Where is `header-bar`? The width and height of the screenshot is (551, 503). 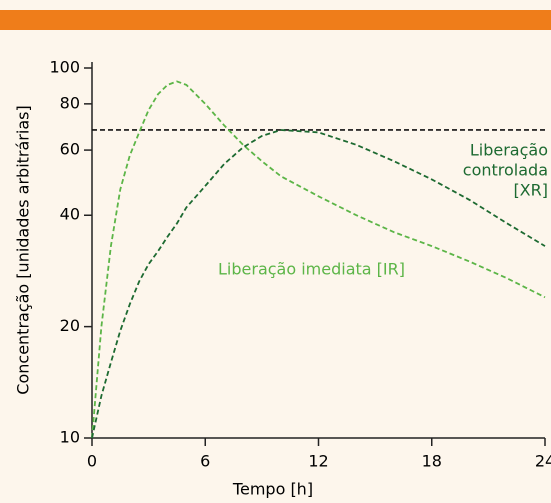 header-bar is located at coordinates (275, 20).